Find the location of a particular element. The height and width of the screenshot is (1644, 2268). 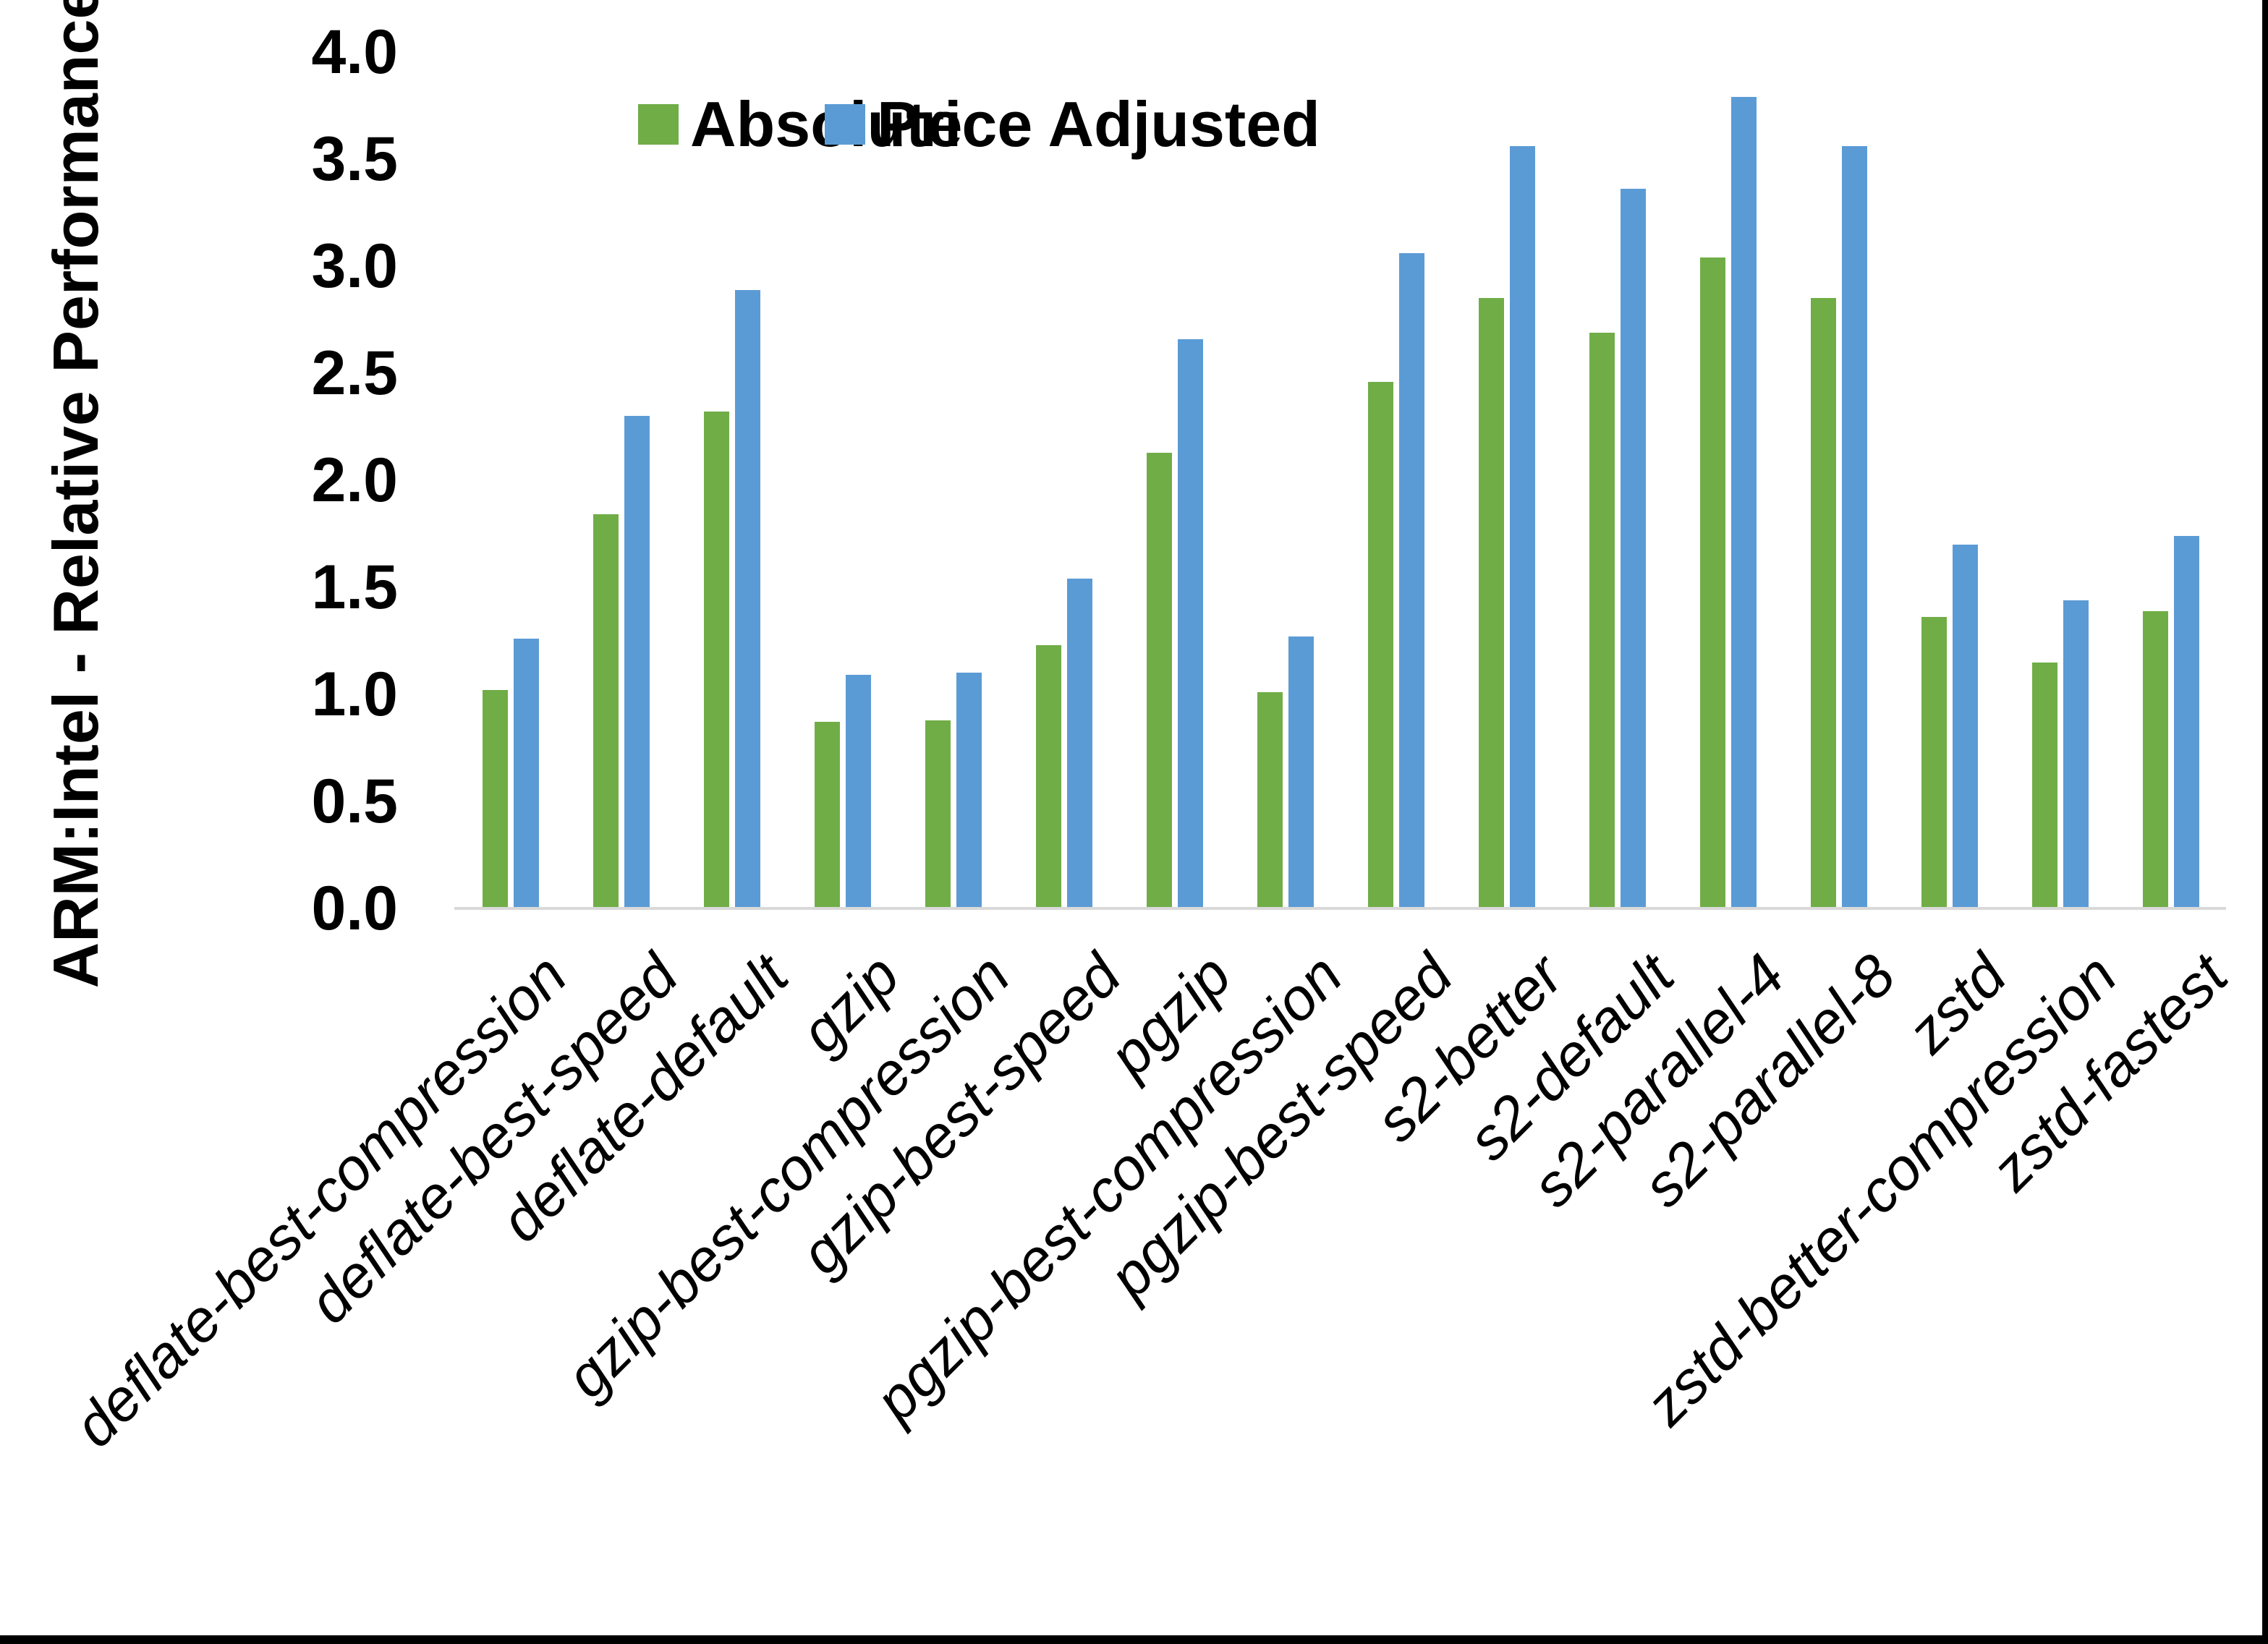

bar-absolute-zstd is located at coordinates (1934, 762).